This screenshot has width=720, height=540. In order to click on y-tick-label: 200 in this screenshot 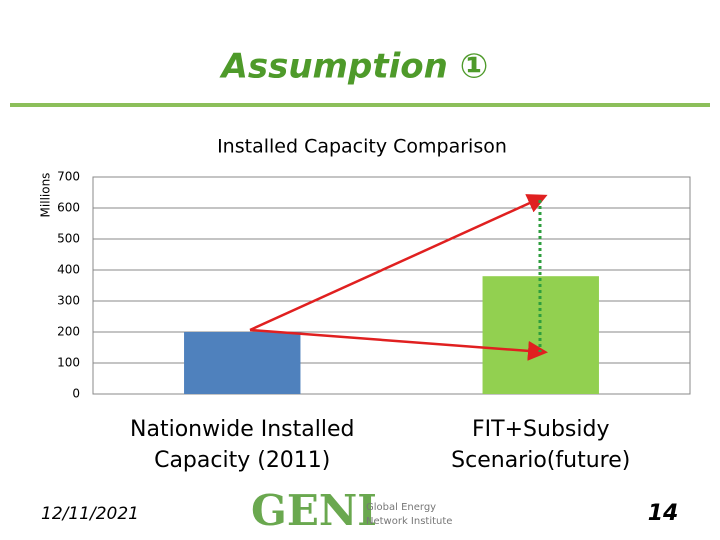, I will do `click(68, 332)`.